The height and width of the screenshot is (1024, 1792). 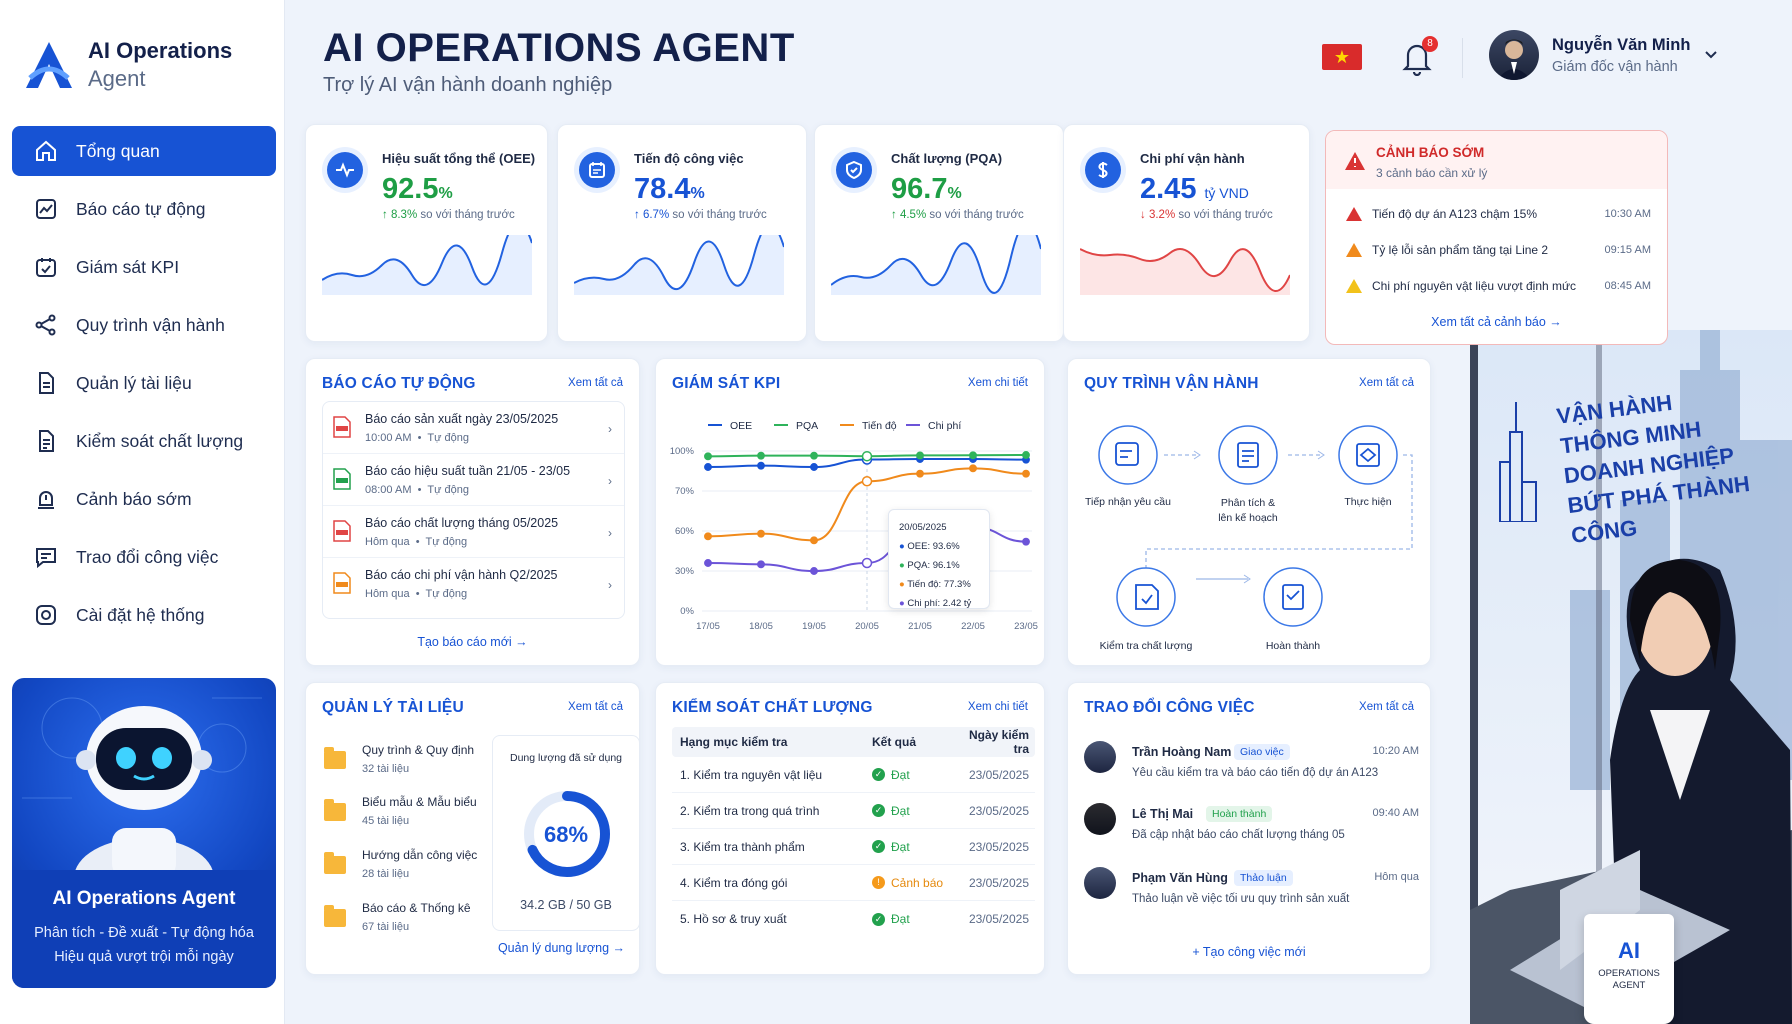 What do you see at coordinates (404, 761) in the screenshot?
I see `document-folder: Quy trình & Quy định 32 tài liệu` at bounding box center [404, 761].